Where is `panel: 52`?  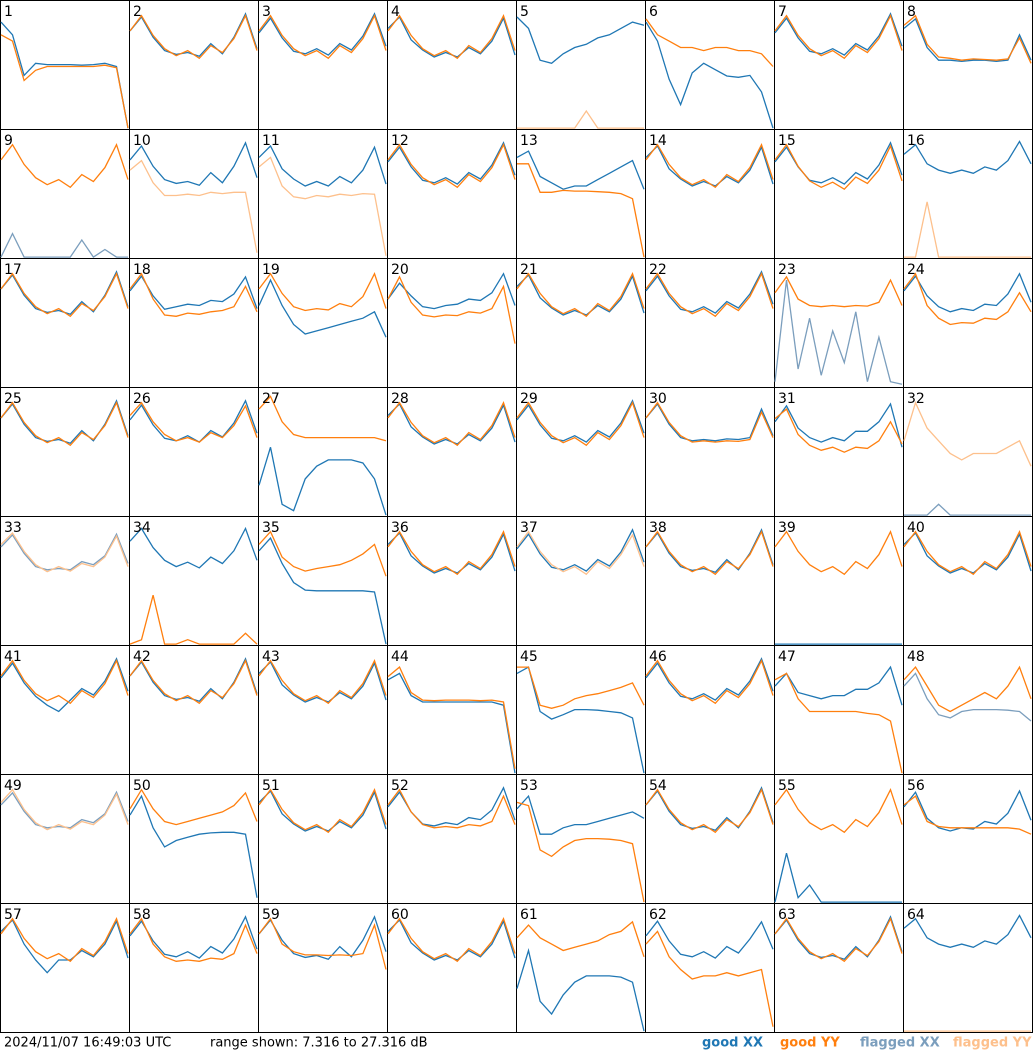
panel: 52 is located at coordinates (452, 839).